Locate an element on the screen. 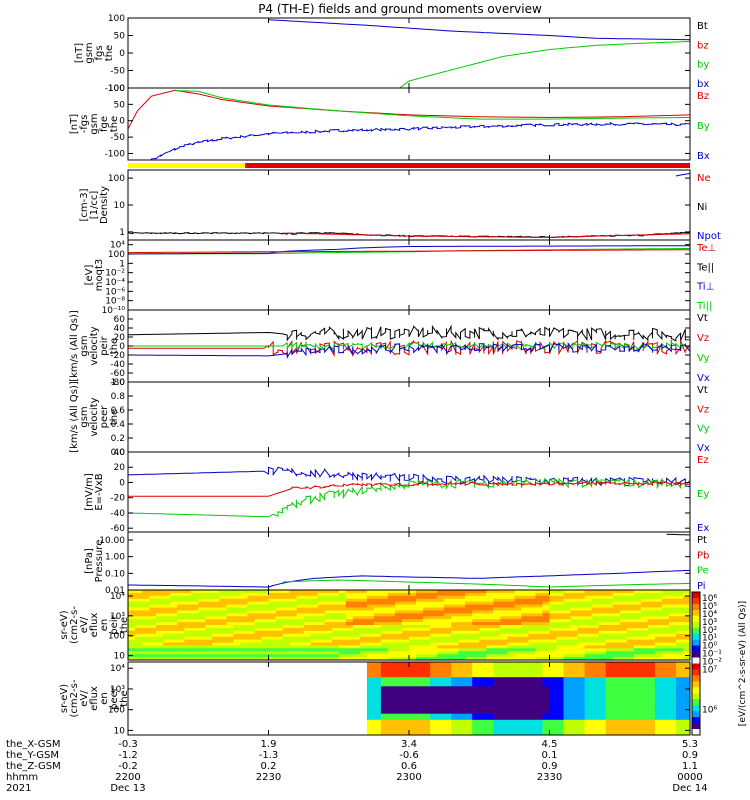  x-axis-row-value: Dec 14 is located at coordinates (689, 788).